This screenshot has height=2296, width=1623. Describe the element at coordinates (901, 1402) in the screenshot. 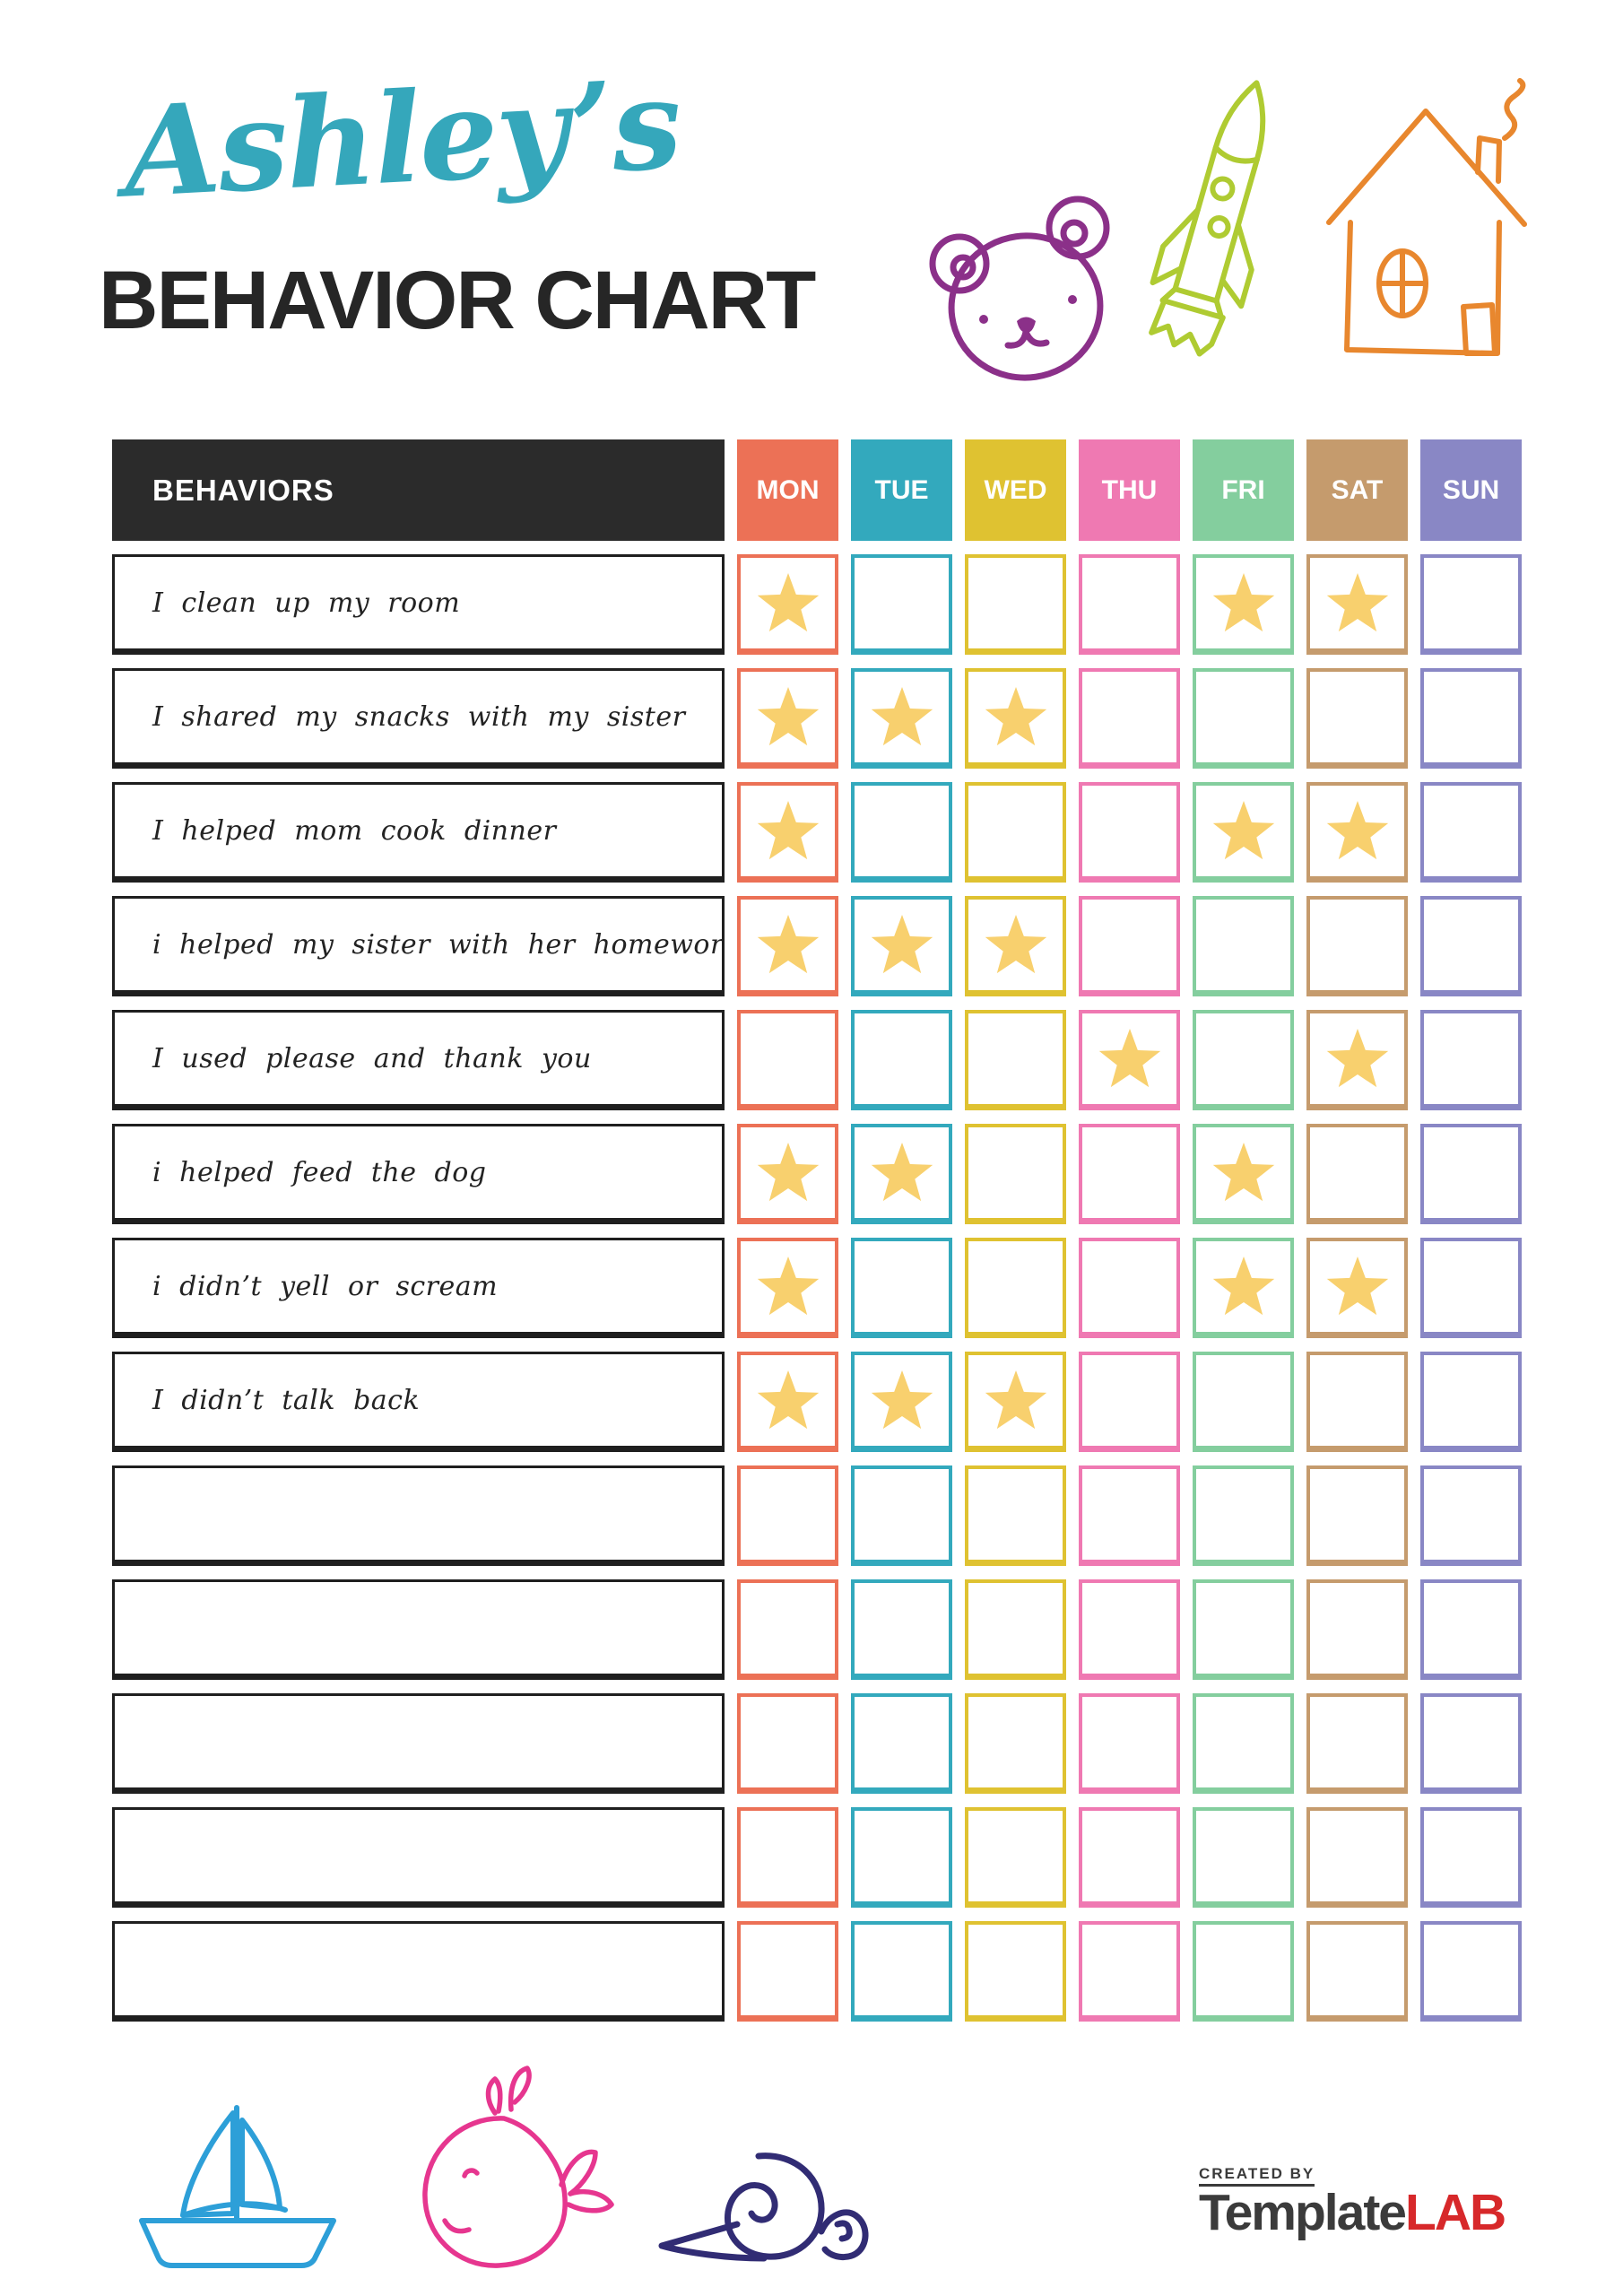

I see `day-cell-tue-row8` at that location.